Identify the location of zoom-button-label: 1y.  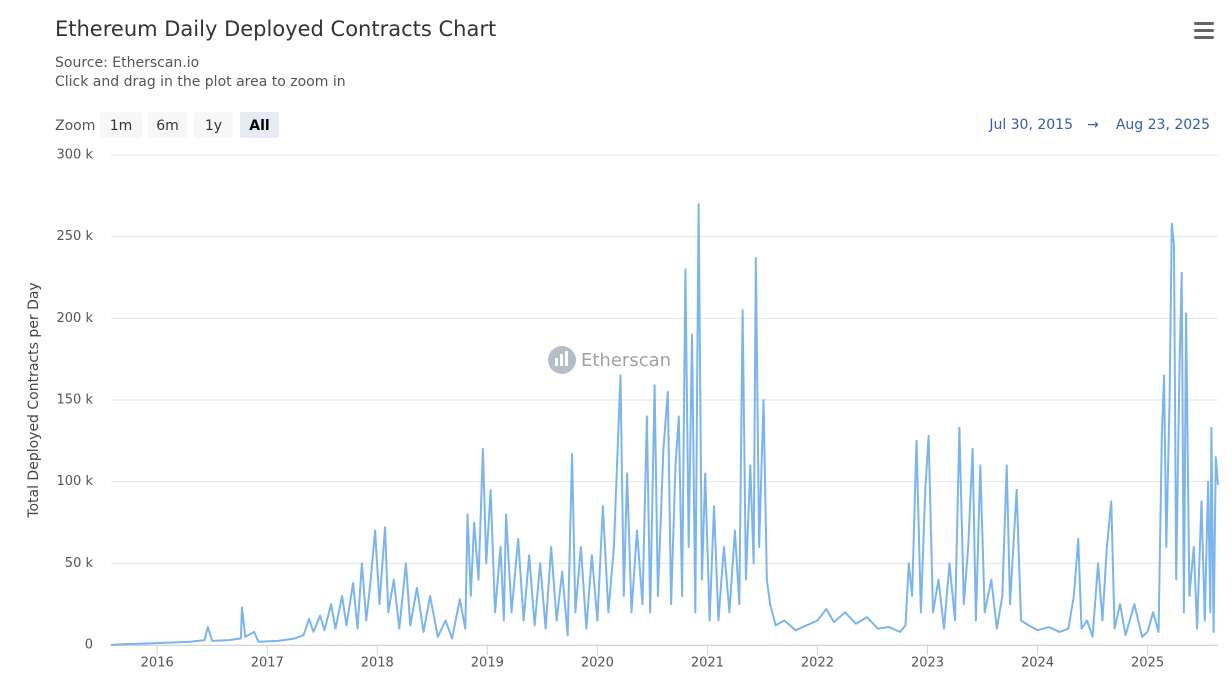
(213, 126).